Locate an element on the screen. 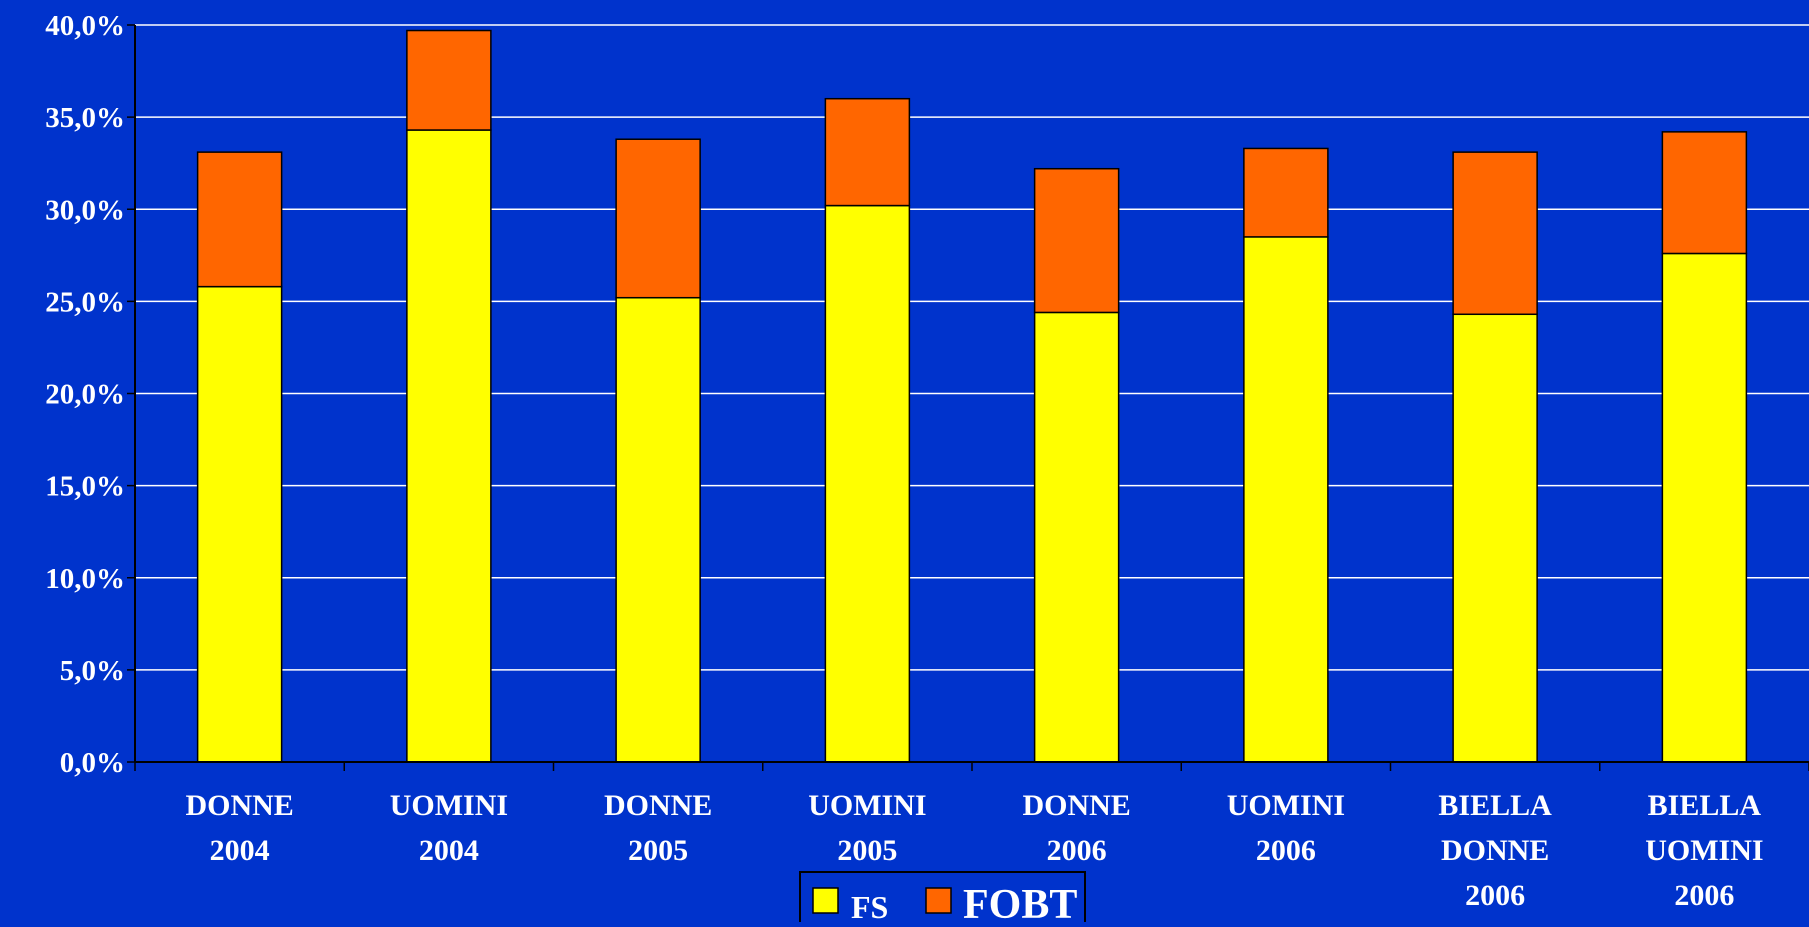 The image size is (1809, 927). legend-label-fobt: FOBT is located at coordinates (1020, 902).